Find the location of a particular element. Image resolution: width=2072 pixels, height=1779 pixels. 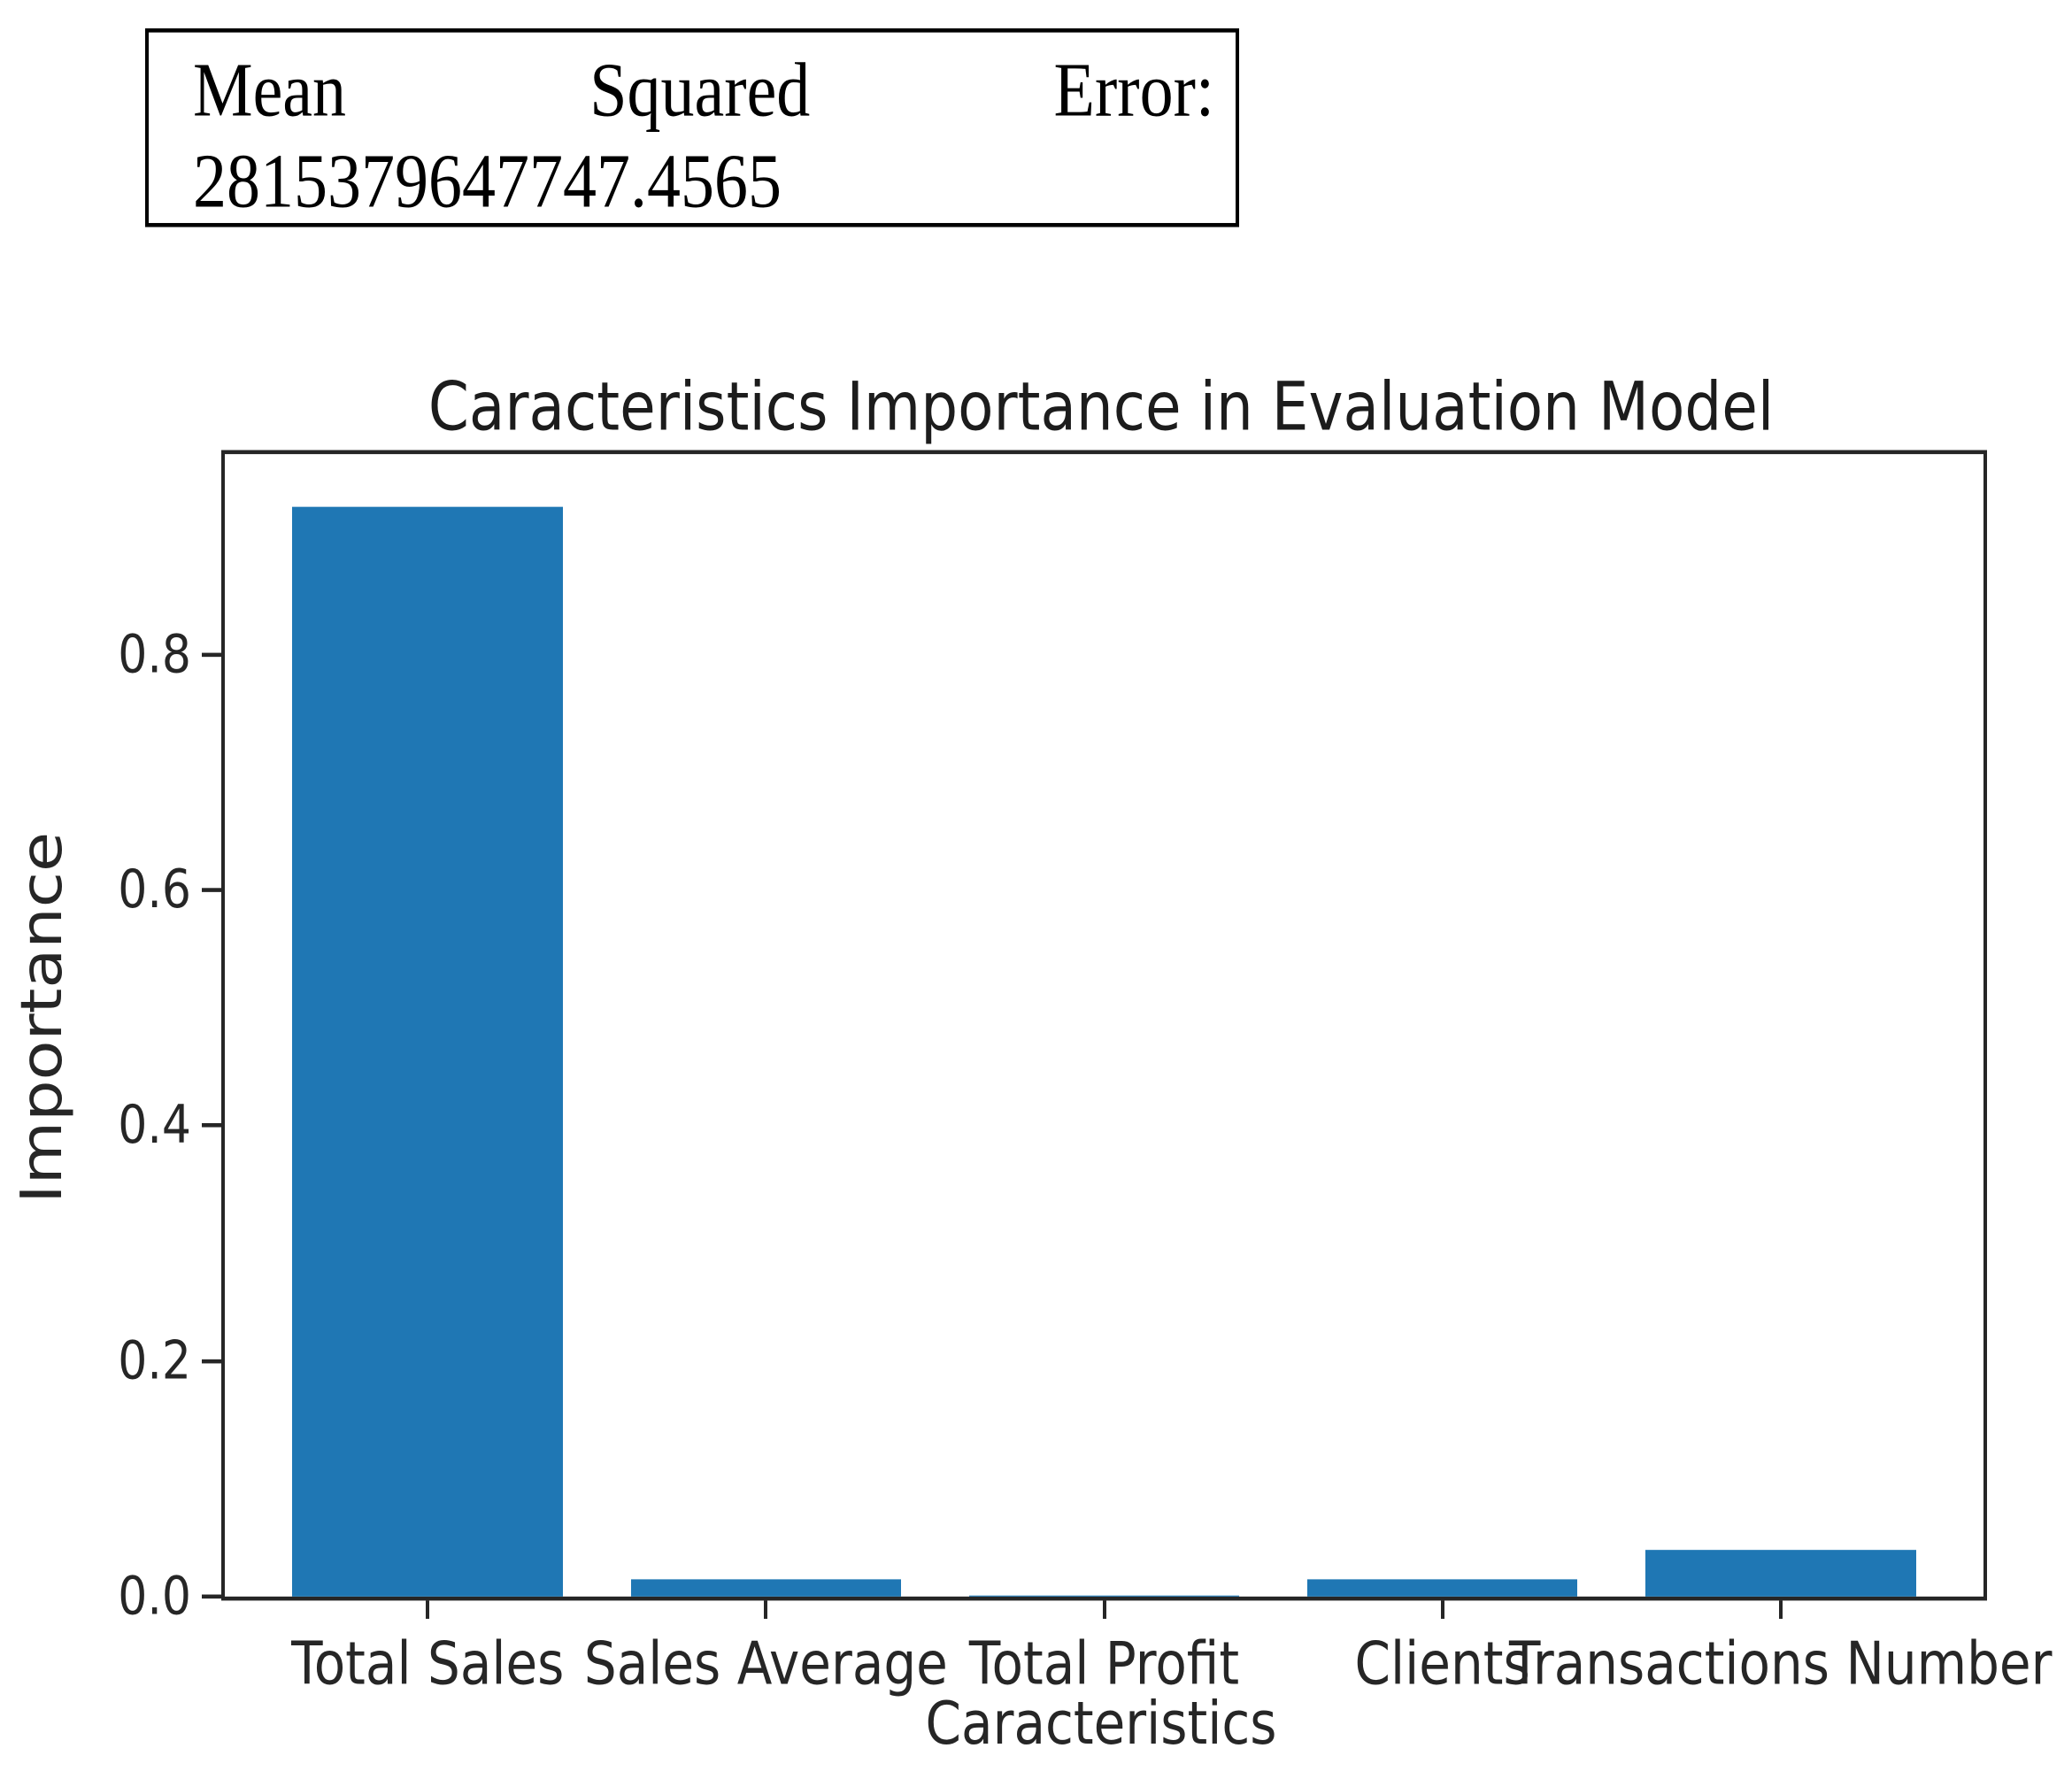

y-tick-mark-0.8 is located at coordinates (211, 654).